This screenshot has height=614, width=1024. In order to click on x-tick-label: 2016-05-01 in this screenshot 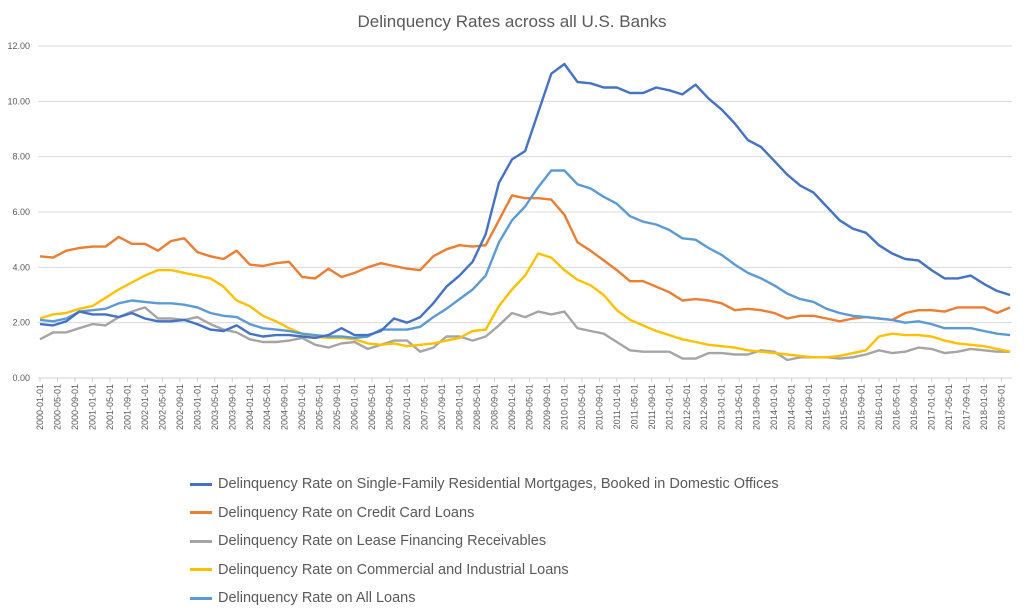, I will do `click(897, 407)`.